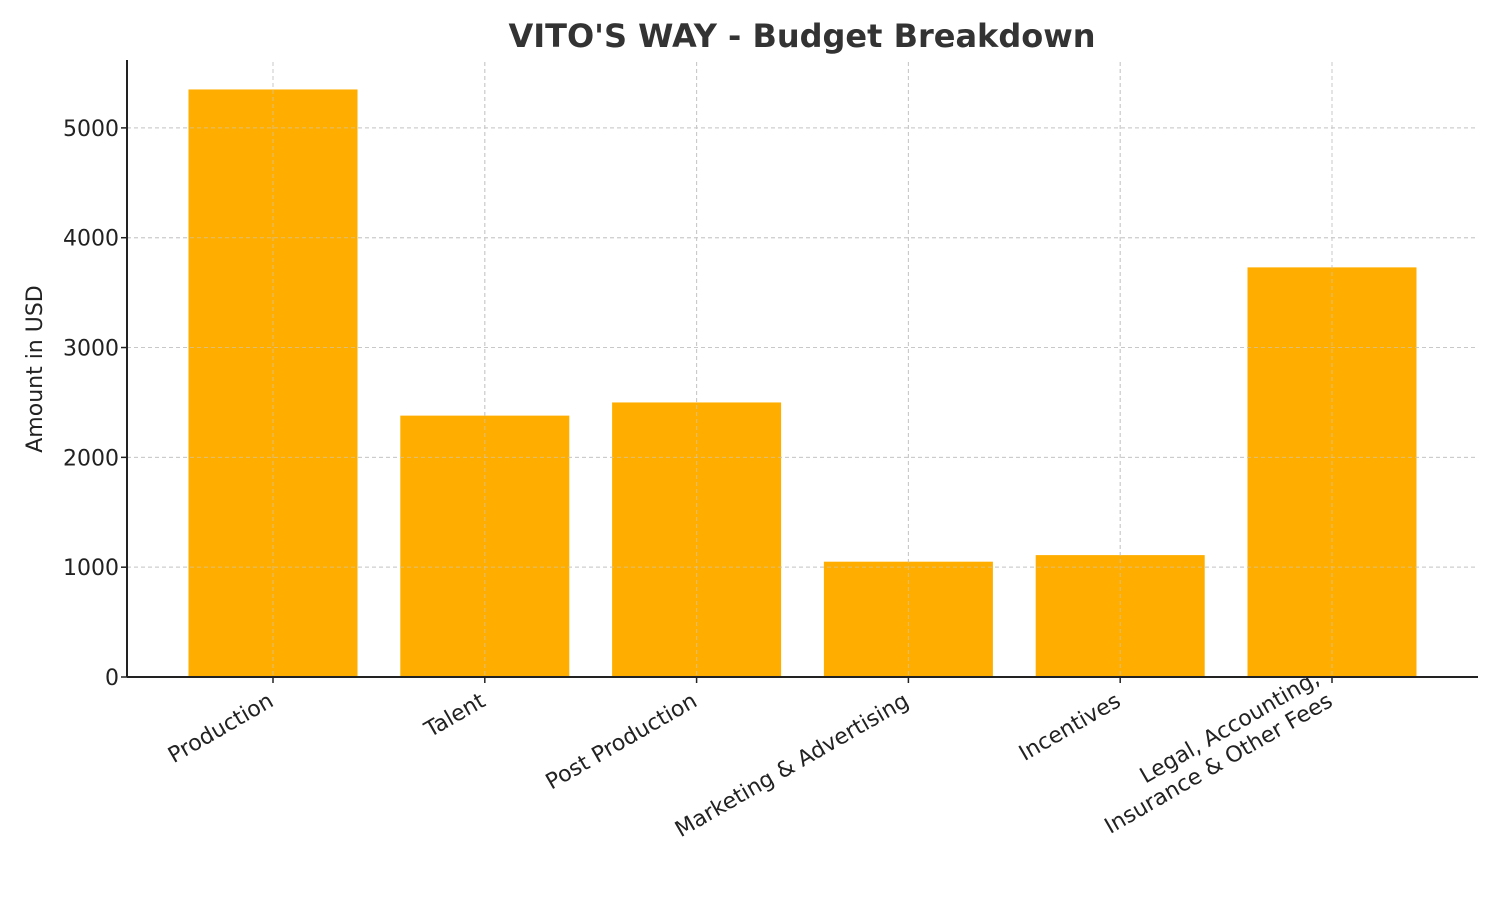 The width and height of the screenshot is (1500, 904). What do you see at coordinates (1219, 764) in the screenshot?
I see `x-tick-label-line: Insurance & Other Fees` at bounding box center [1219, 764].